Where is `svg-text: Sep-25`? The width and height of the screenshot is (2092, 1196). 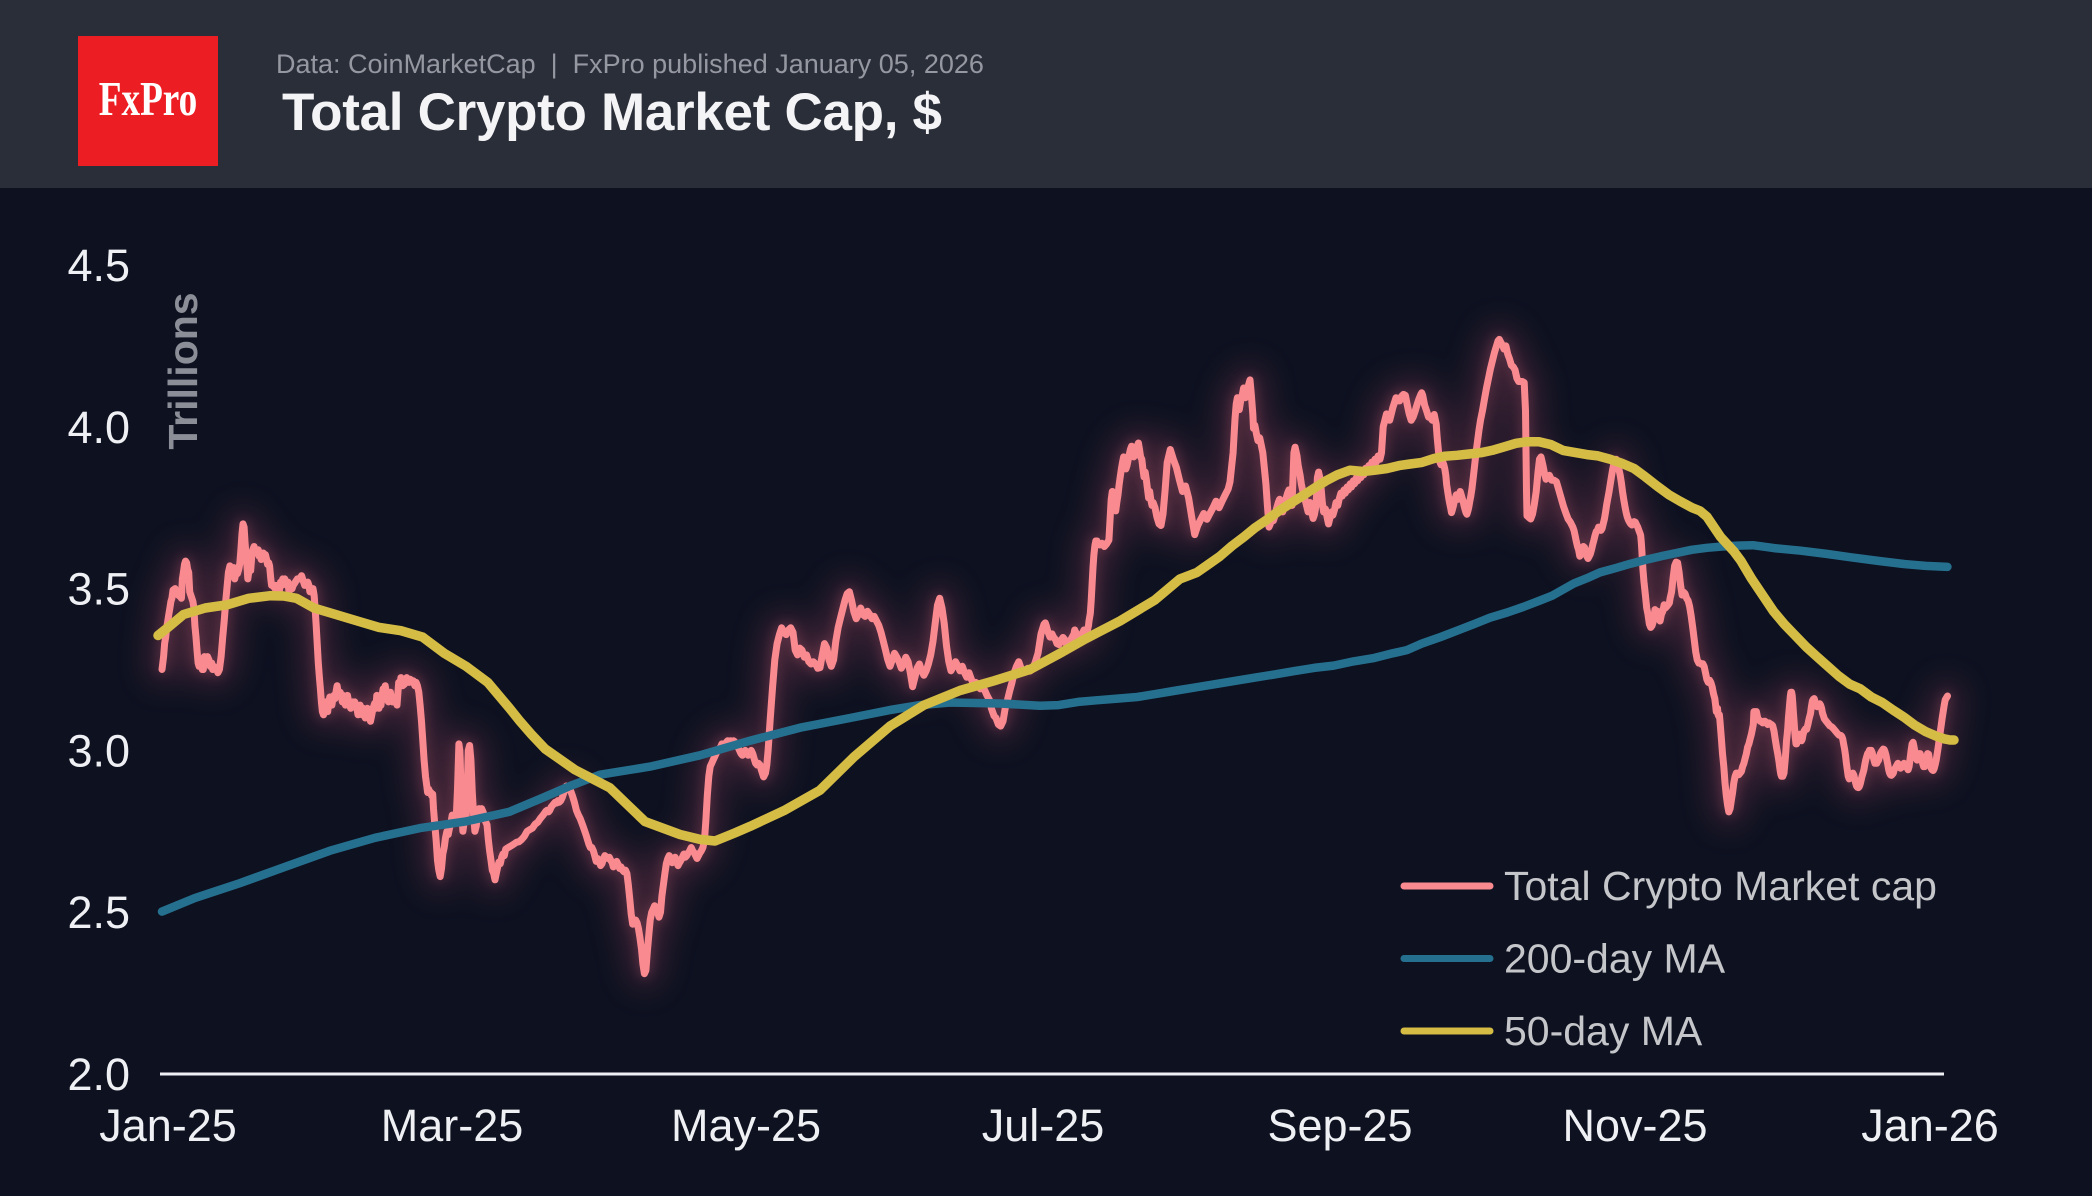 svg-text: Sep-25 is located at coordinates (1339, 1125).